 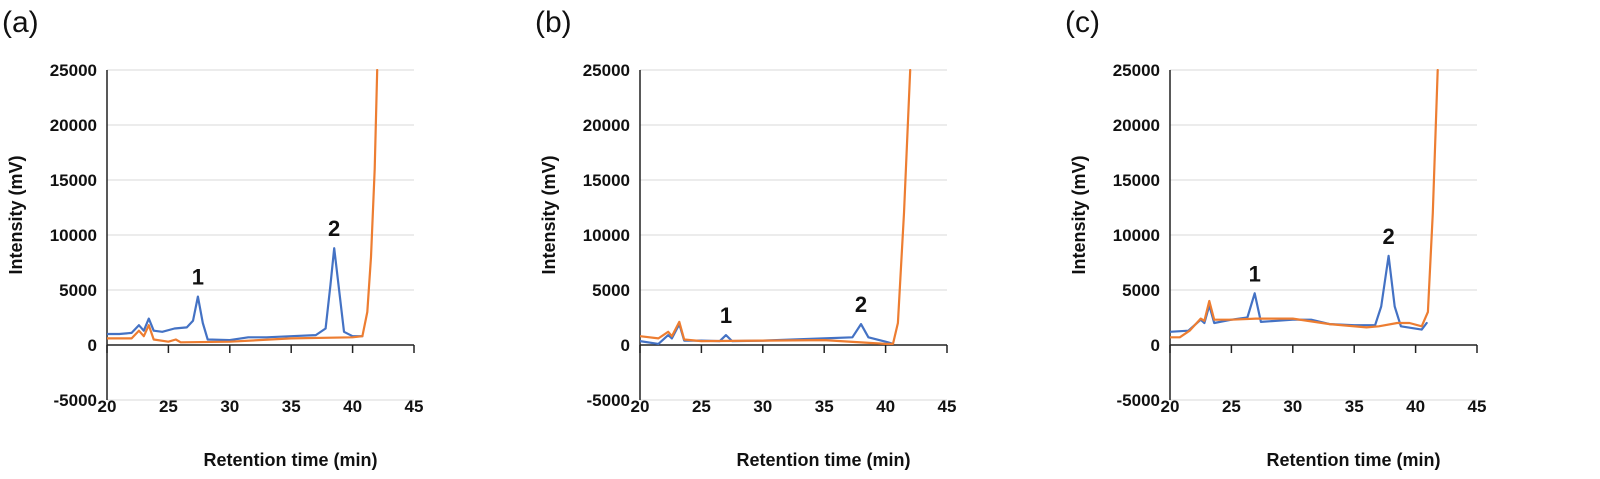 What do you see at coordinates (1082, 22) in the screenshot?
I see `panel-label: (c)` at bounding box center [1082, 22].